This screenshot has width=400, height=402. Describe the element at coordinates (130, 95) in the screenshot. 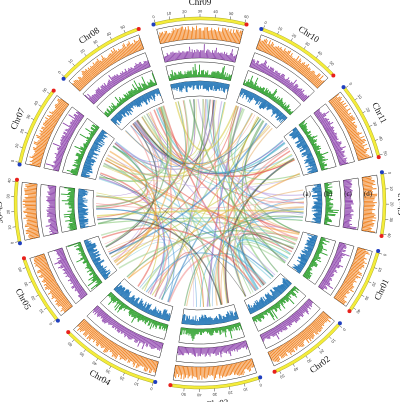

I see `chr08-track-b-bars` at that location.